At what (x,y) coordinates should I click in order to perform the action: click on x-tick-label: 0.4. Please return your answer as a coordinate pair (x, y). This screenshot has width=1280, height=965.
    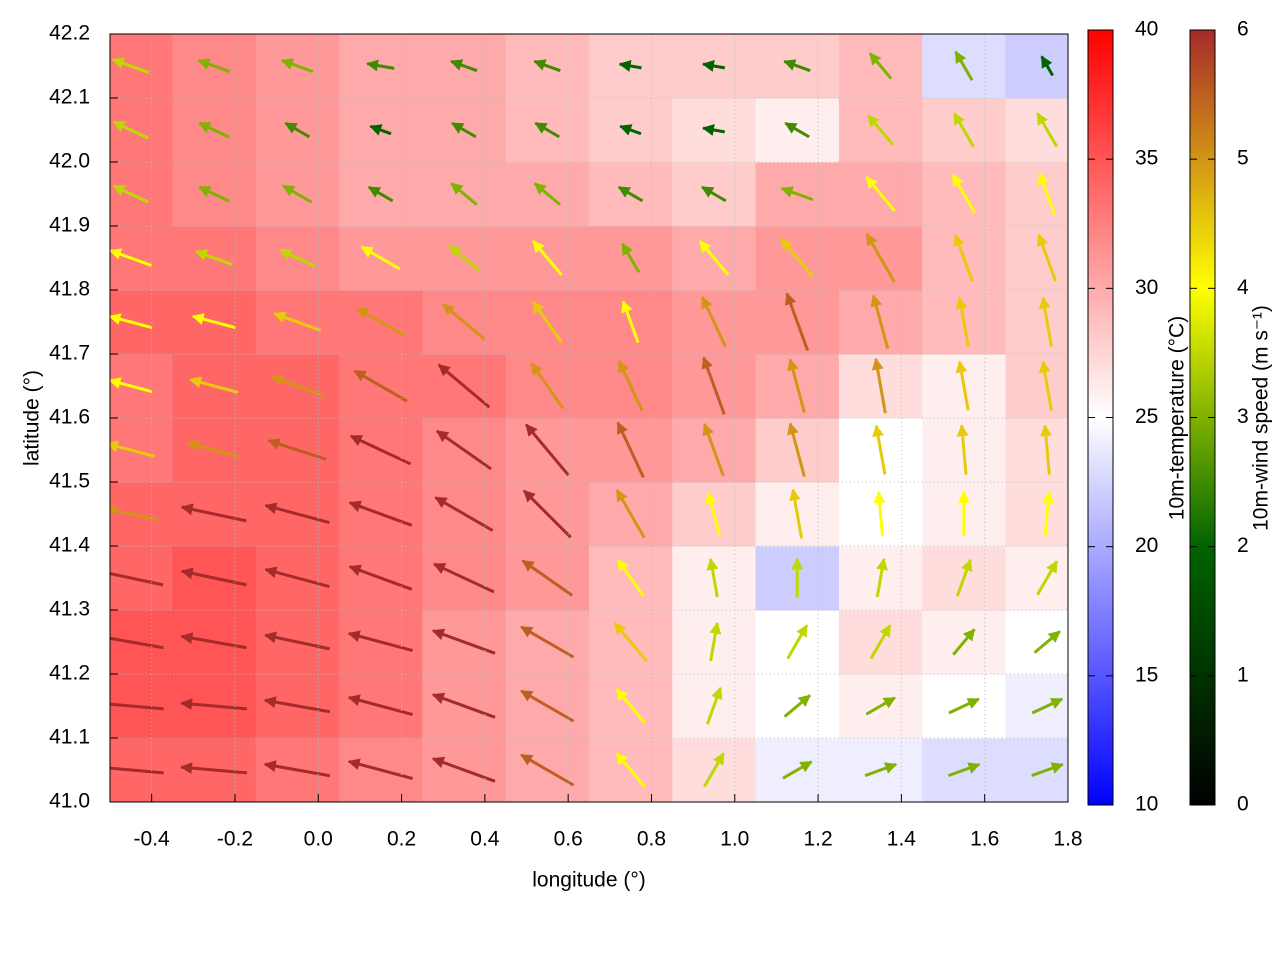
    Looking at the image, I should click on (485, 839).